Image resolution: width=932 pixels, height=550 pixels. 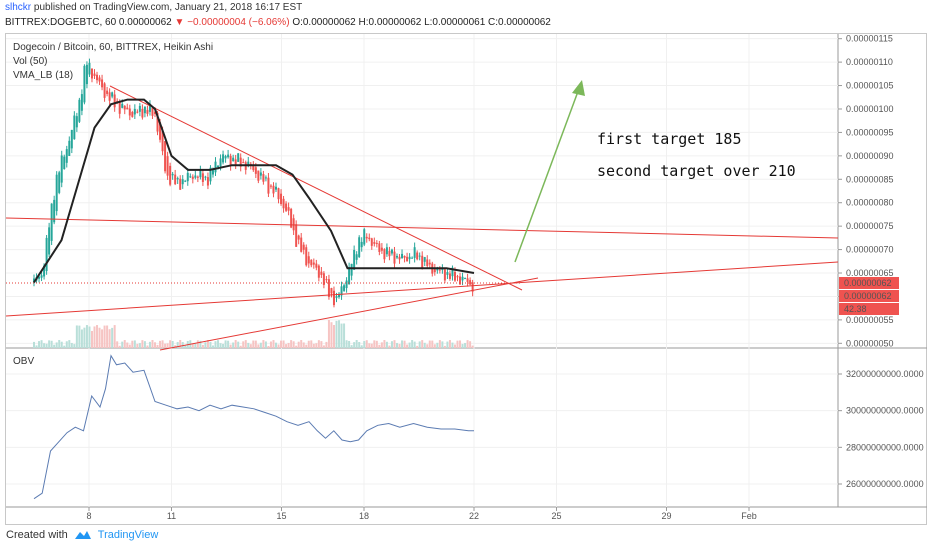 I want to click on x-tick-label: 18, so click(x=364, y=516).